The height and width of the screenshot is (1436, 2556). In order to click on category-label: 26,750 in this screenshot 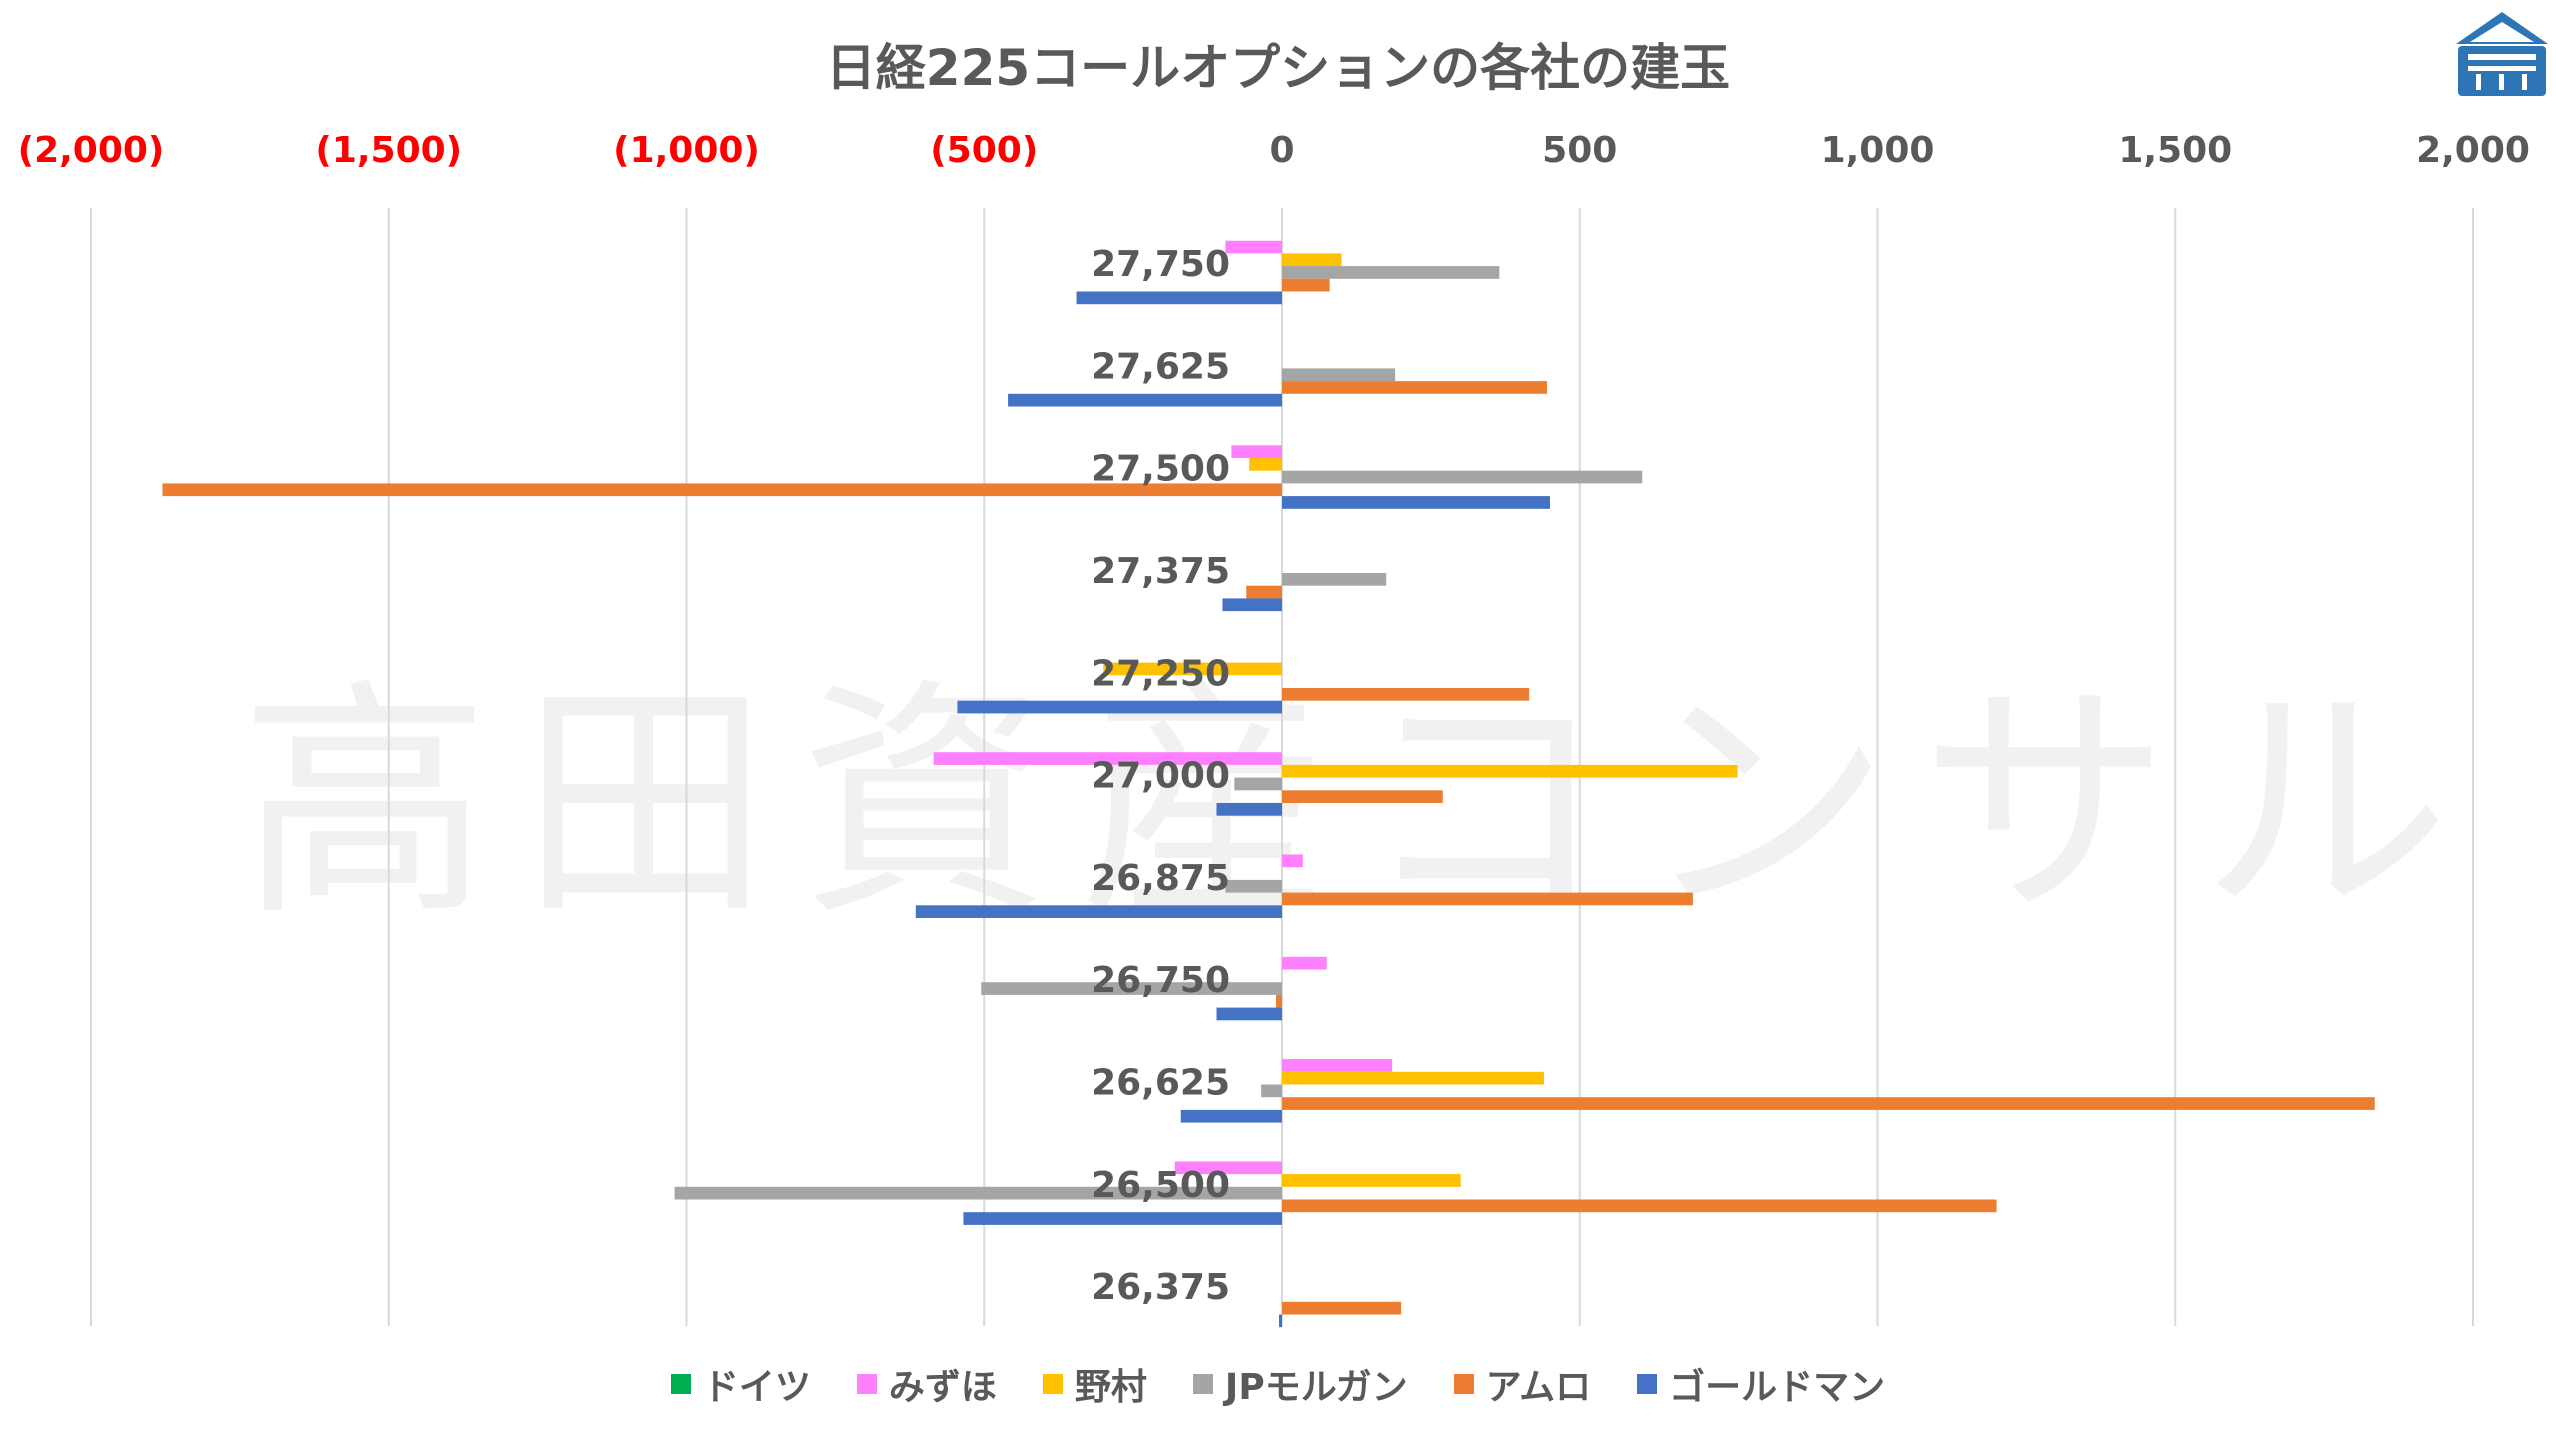, I will do `click(1160, 980)`.